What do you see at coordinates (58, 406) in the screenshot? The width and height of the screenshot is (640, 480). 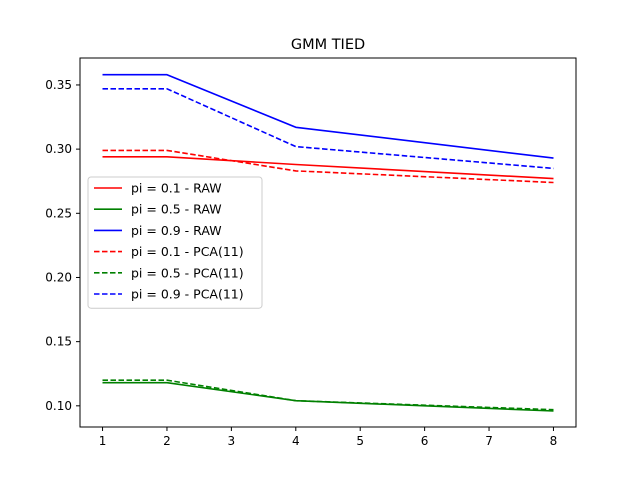 I see `y-tick-label: 0.10` at bounding box center [58, 406].